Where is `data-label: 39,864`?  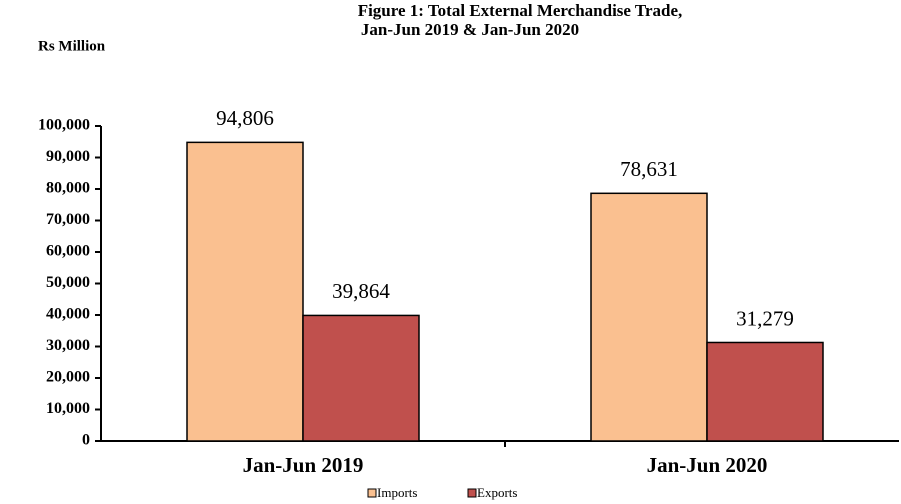 data-label: 39,864 is located at coordinates (361, 291).